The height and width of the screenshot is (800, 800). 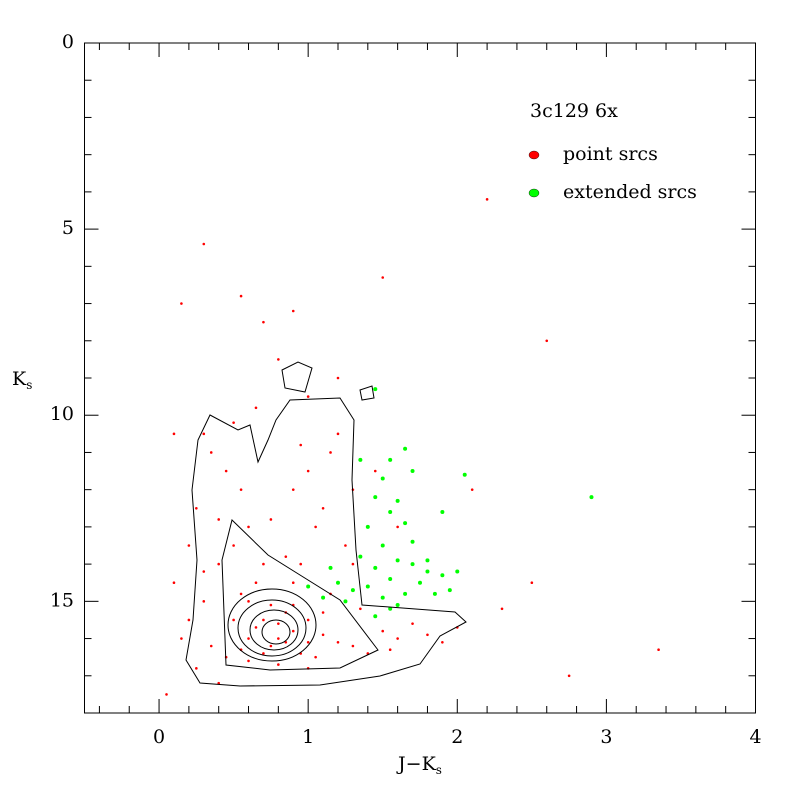 What do you see at coordinates (610, 154) in the screenshot?
I see `legend-label: point srcs` at bounding box center [610, 154].